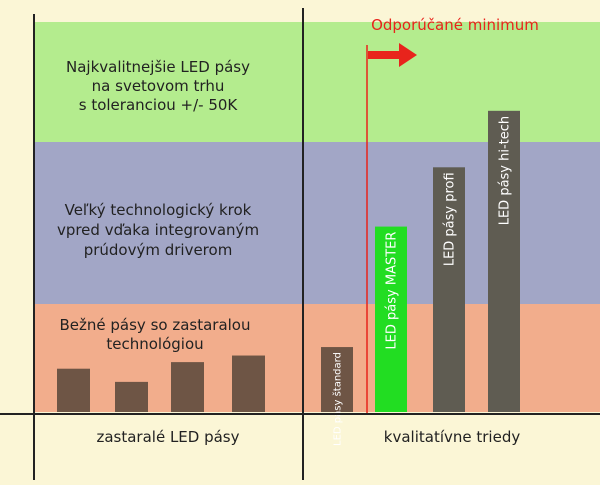  Describe the element at coordinates (158, 230) in the screenshot. I see `band-label: vpred vďaka integrovaným` at that location.